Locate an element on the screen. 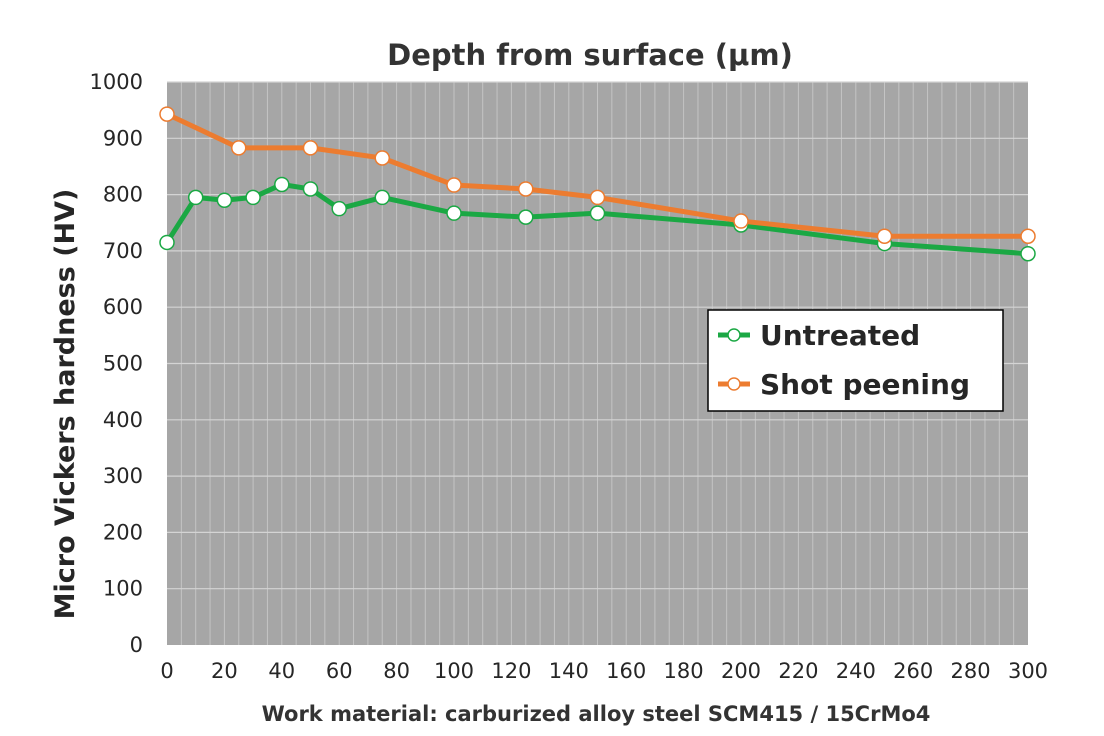 This screenshot has height=736, width=1104. x-tick-label: 40 is located at coordinates (281, 671).